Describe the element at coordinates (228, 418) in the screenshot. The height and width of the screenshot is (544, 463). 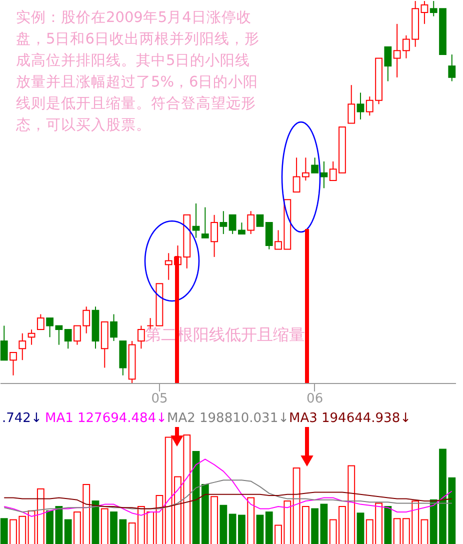
I see `text: MA2 198810.031↓` at that location.